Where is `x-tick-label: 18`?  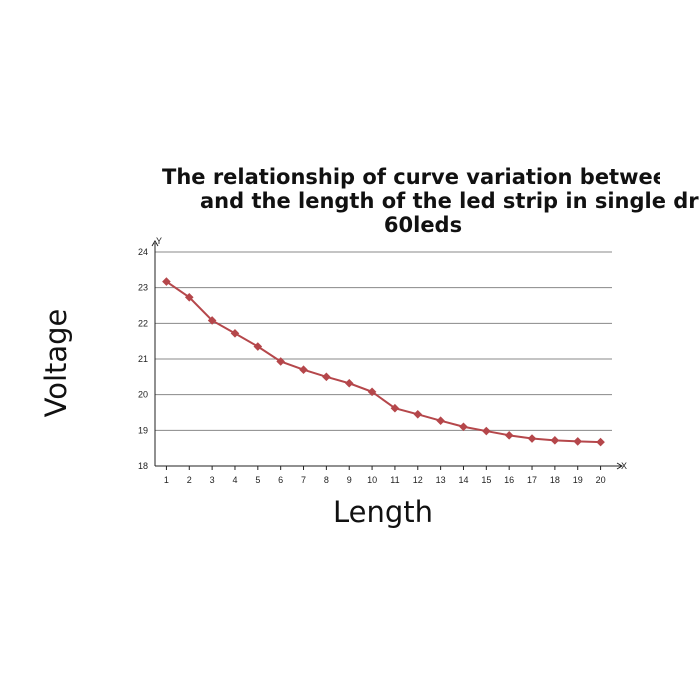 x-tick-label: 18 is located at coordinates (555, 480).